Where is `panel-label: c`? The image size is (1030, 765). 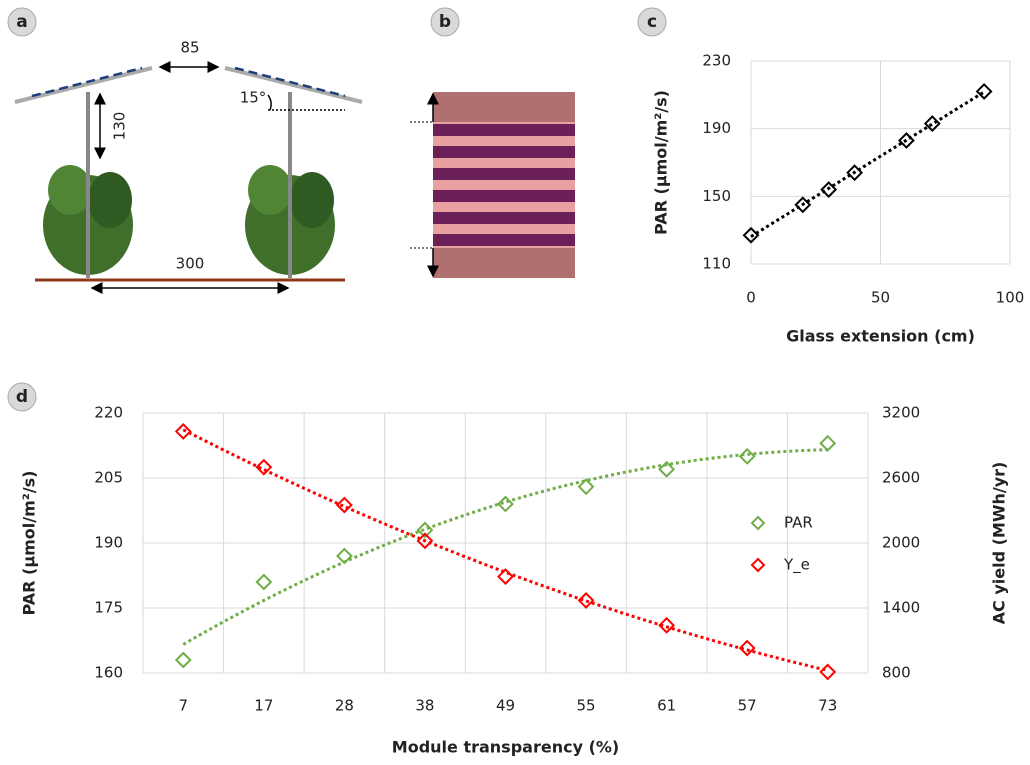 panel-label: c is located at coordinates (652, 22).